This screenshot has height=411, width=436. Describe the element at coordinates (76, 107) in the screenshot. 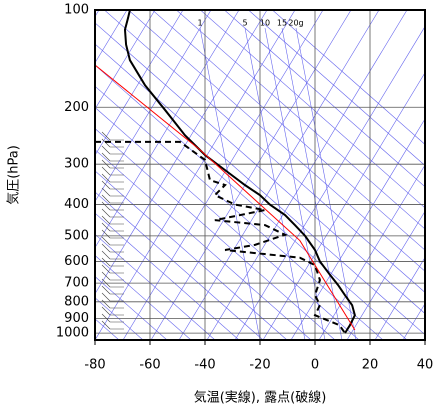

I see `y-tick-label: 200` at that location.